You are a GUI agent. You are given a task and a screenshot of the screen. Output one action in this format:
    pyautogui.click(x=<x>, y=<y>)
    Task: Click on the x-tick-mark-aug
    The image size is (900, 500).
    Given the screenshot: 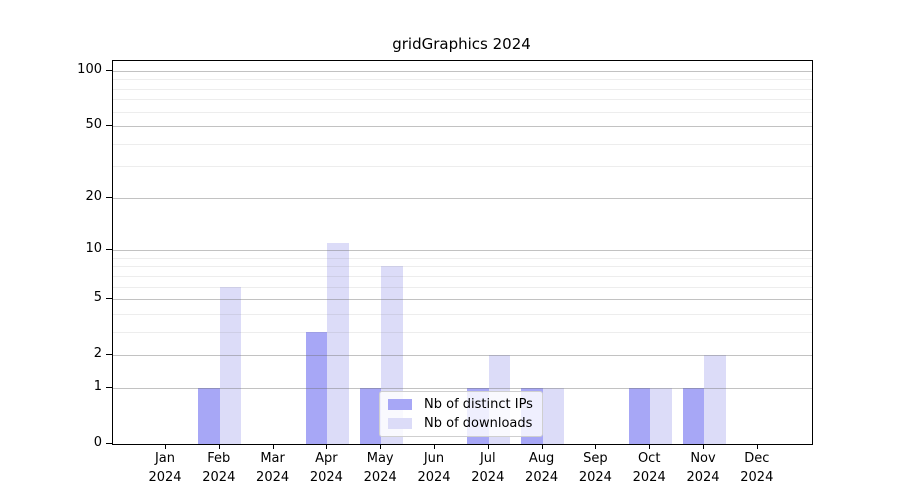 What is the action you would take?
    pyautogui.click(x=542, y=446)
    